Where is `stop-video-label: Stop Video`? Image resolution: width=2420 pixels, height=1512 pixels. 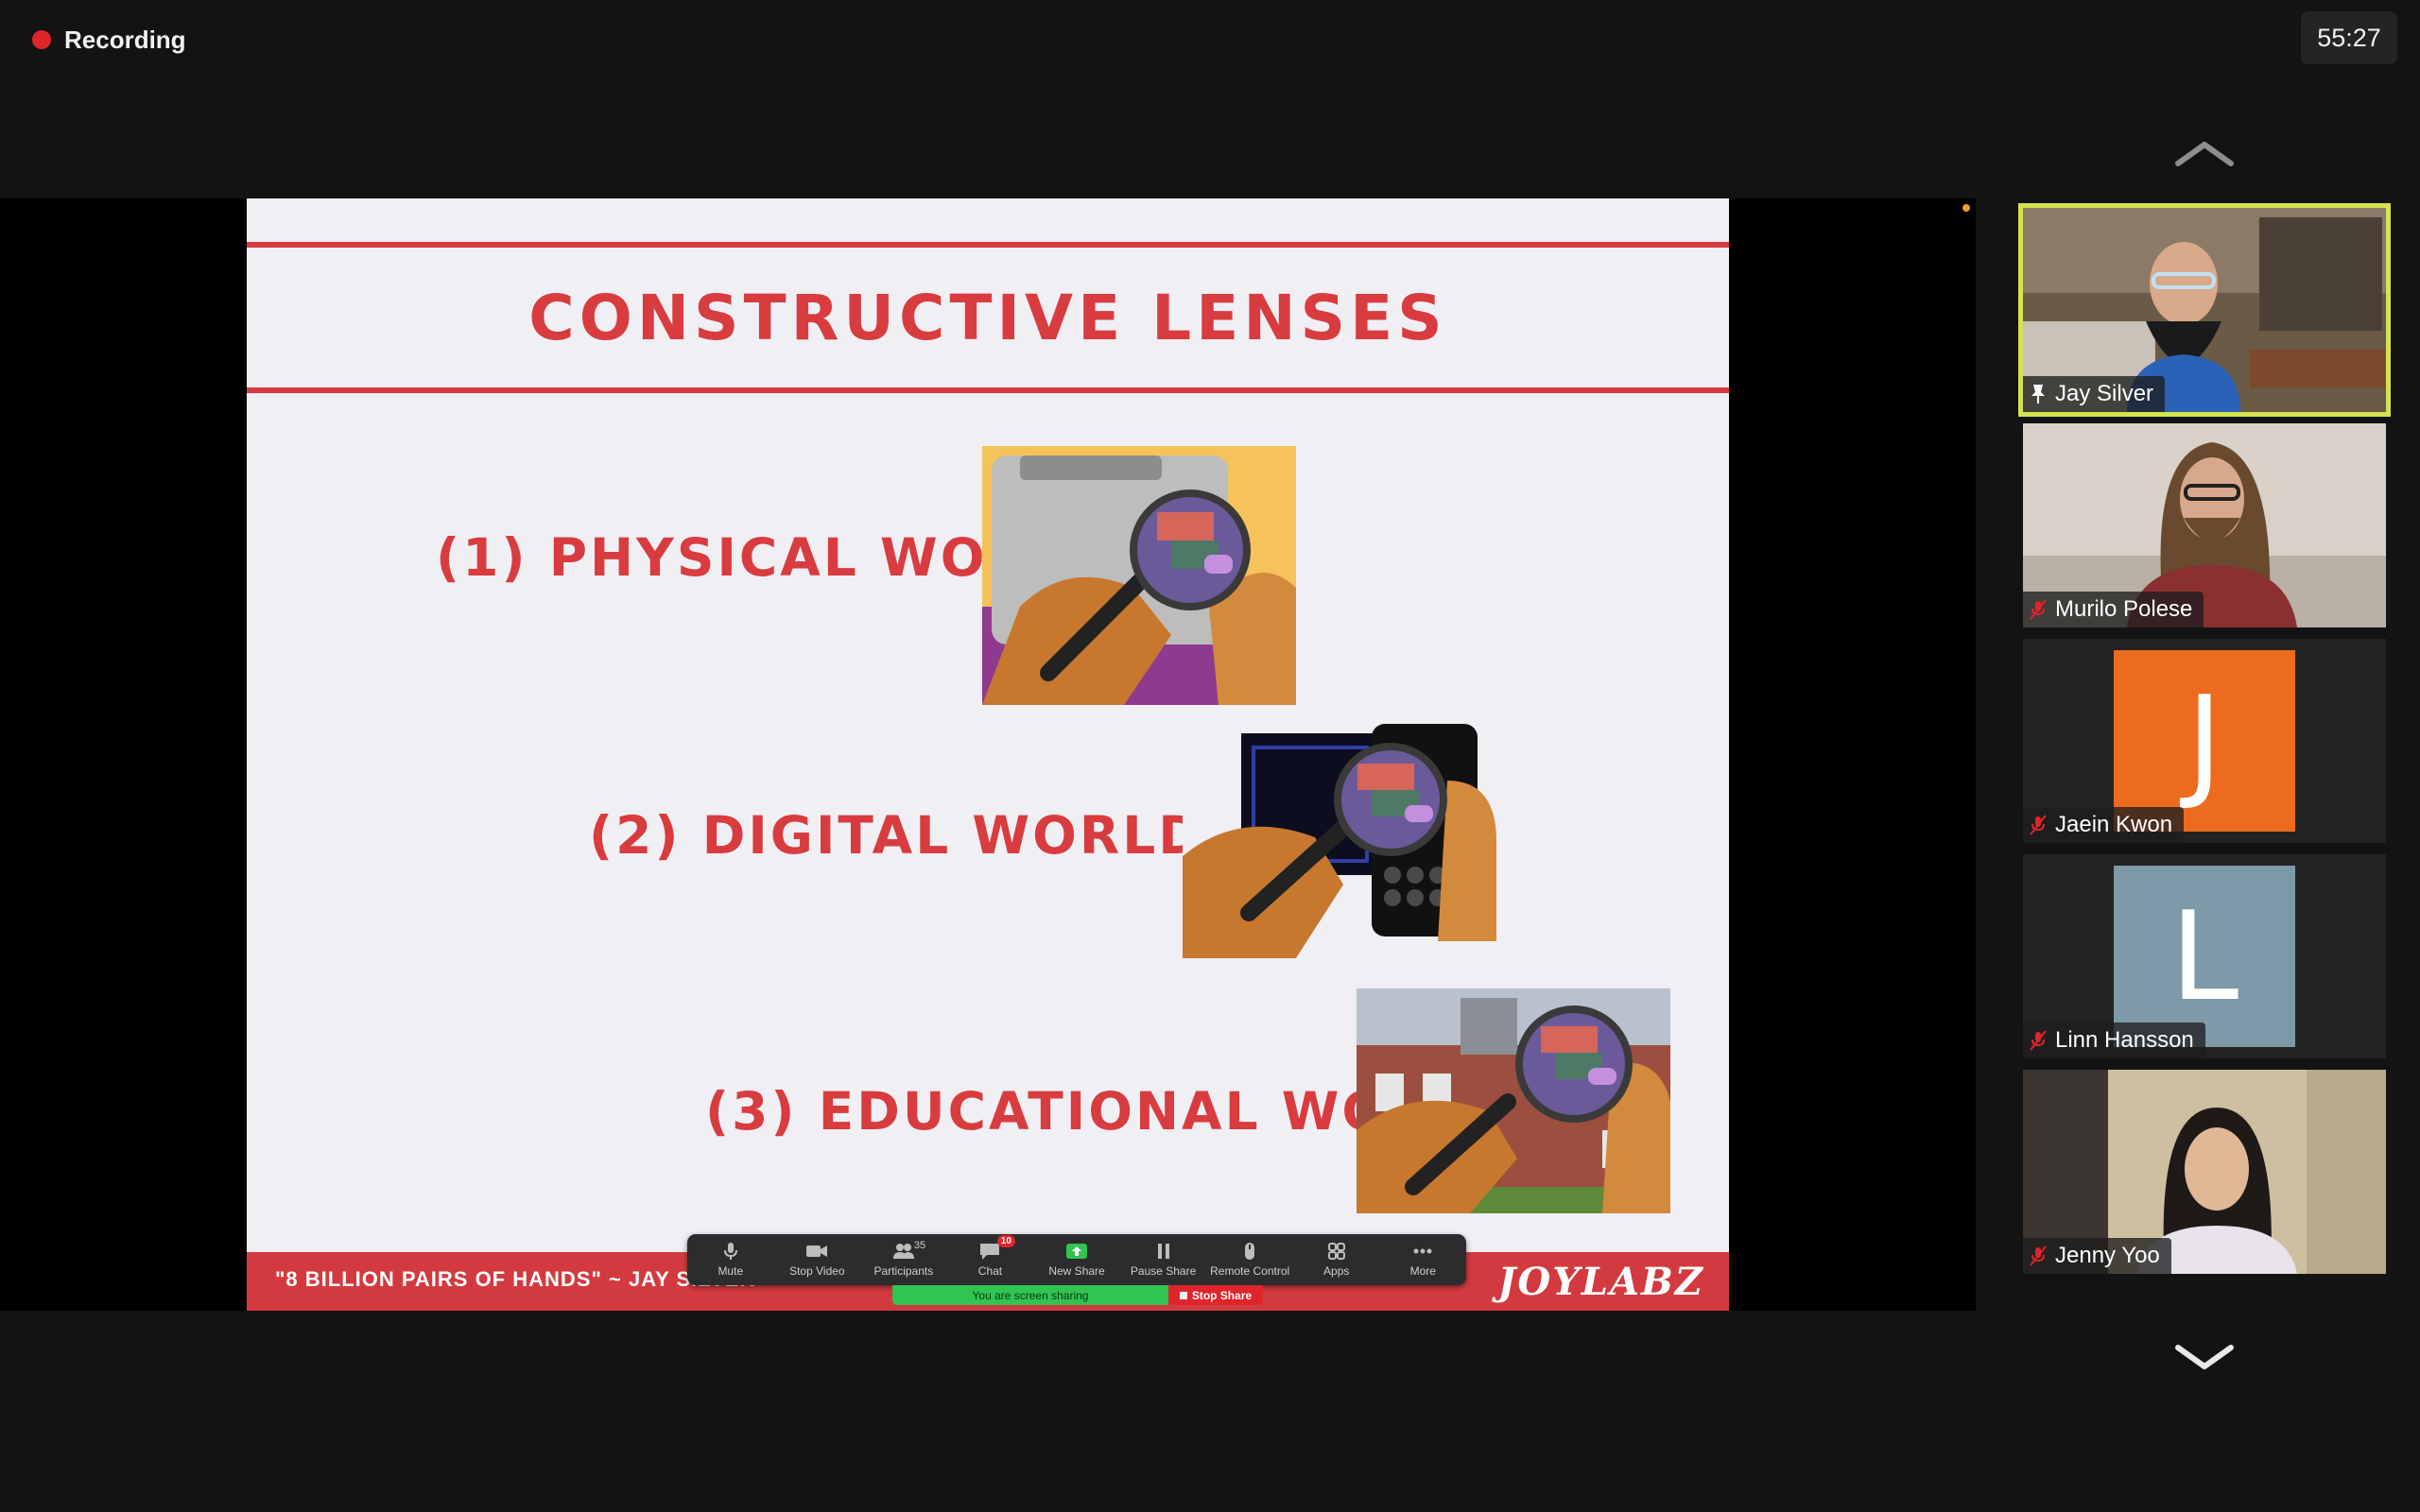
stop-video-label: Stop Video is located at coordinates (817, 1271).